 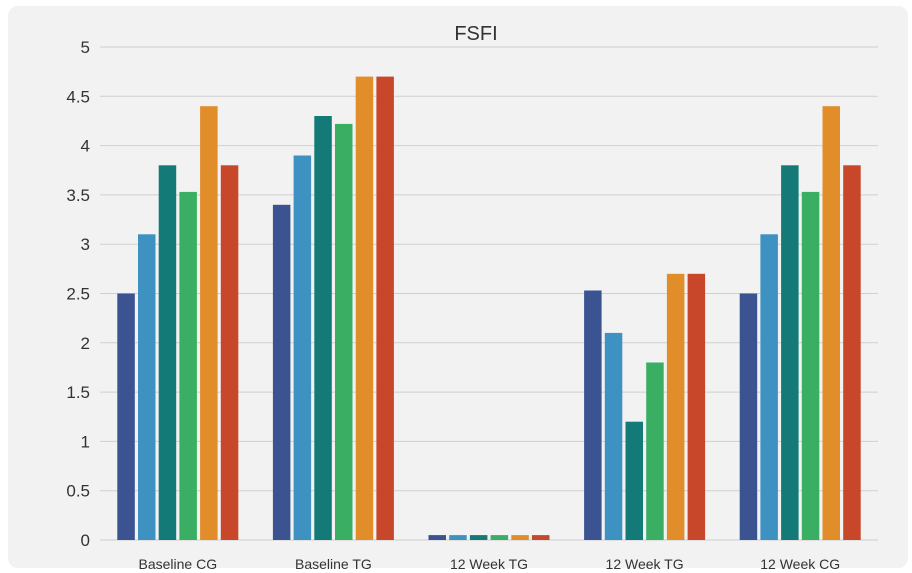 I want to click on y-tick-label: 3.5, so click(x=78, y=195).